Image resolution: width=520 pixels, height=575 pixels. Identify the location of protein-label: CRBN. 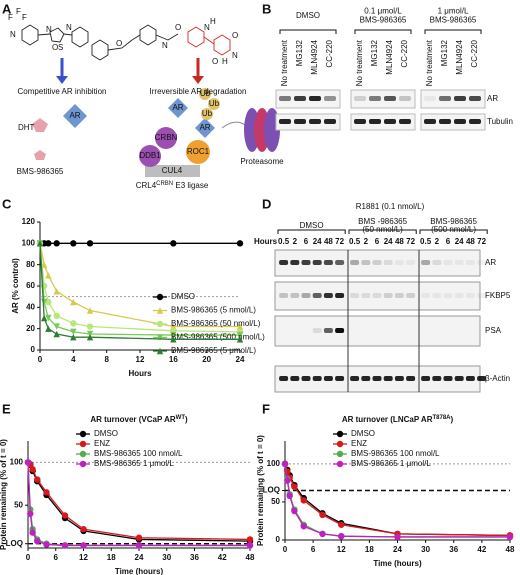
(166, 137).